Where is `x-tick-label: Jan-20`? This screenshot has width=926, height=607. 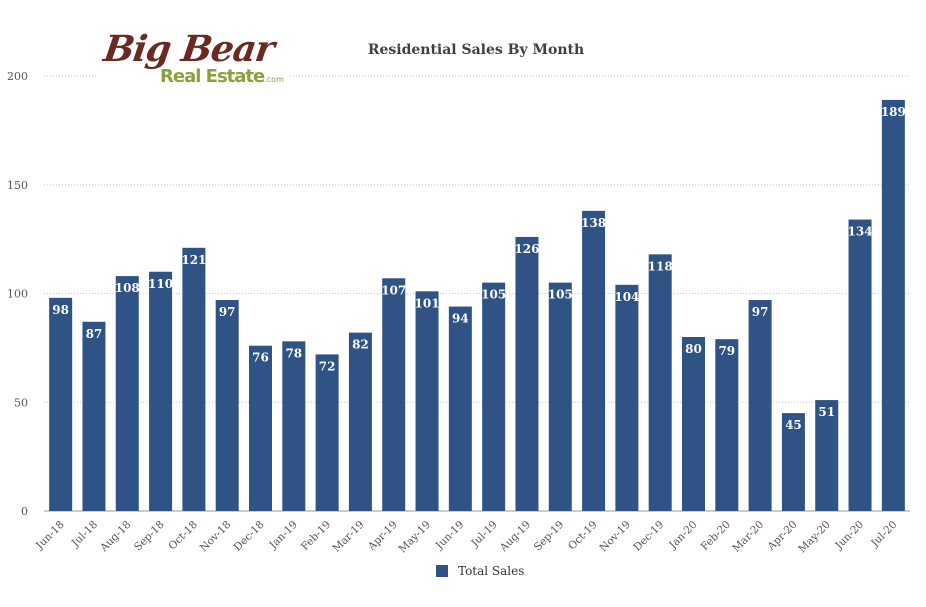
x-tick-label: Jan-20 is located at coordinates (682, 535).